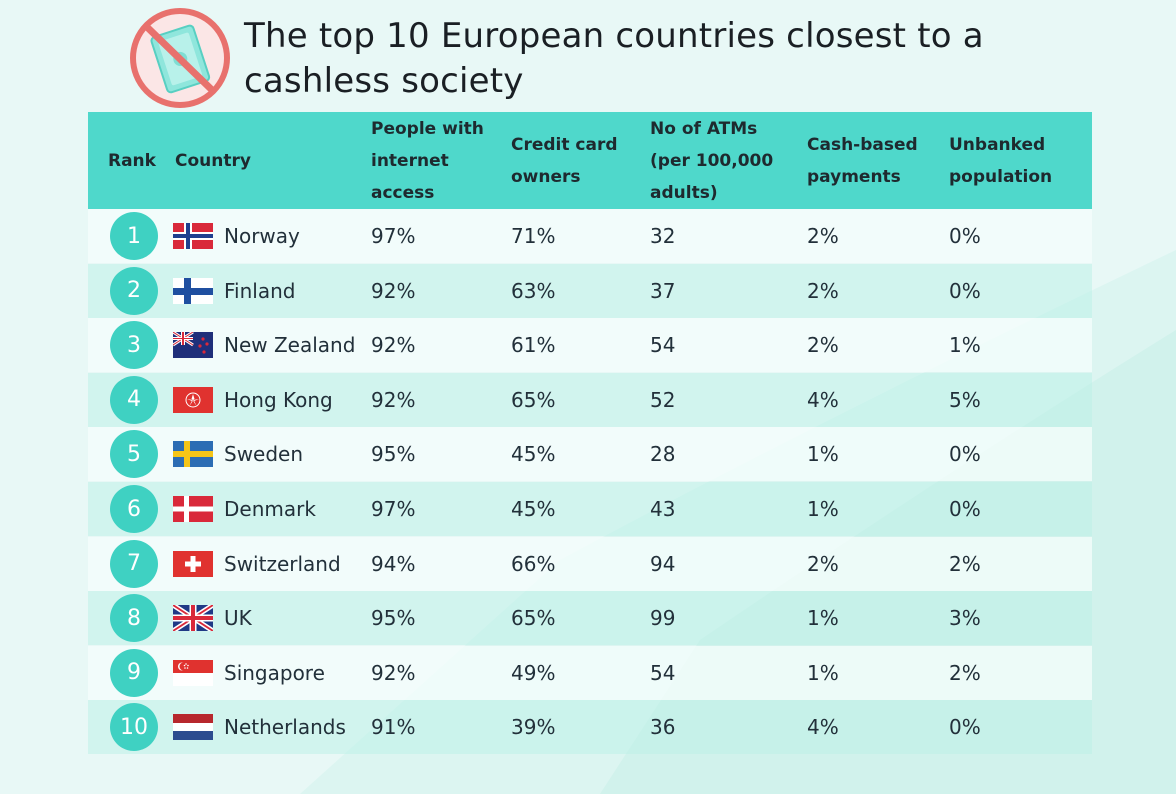  What do you see at coordinates (663, 727) in the screenshot?
I see `atms-cell: 36` at bounding box center [663, 727].